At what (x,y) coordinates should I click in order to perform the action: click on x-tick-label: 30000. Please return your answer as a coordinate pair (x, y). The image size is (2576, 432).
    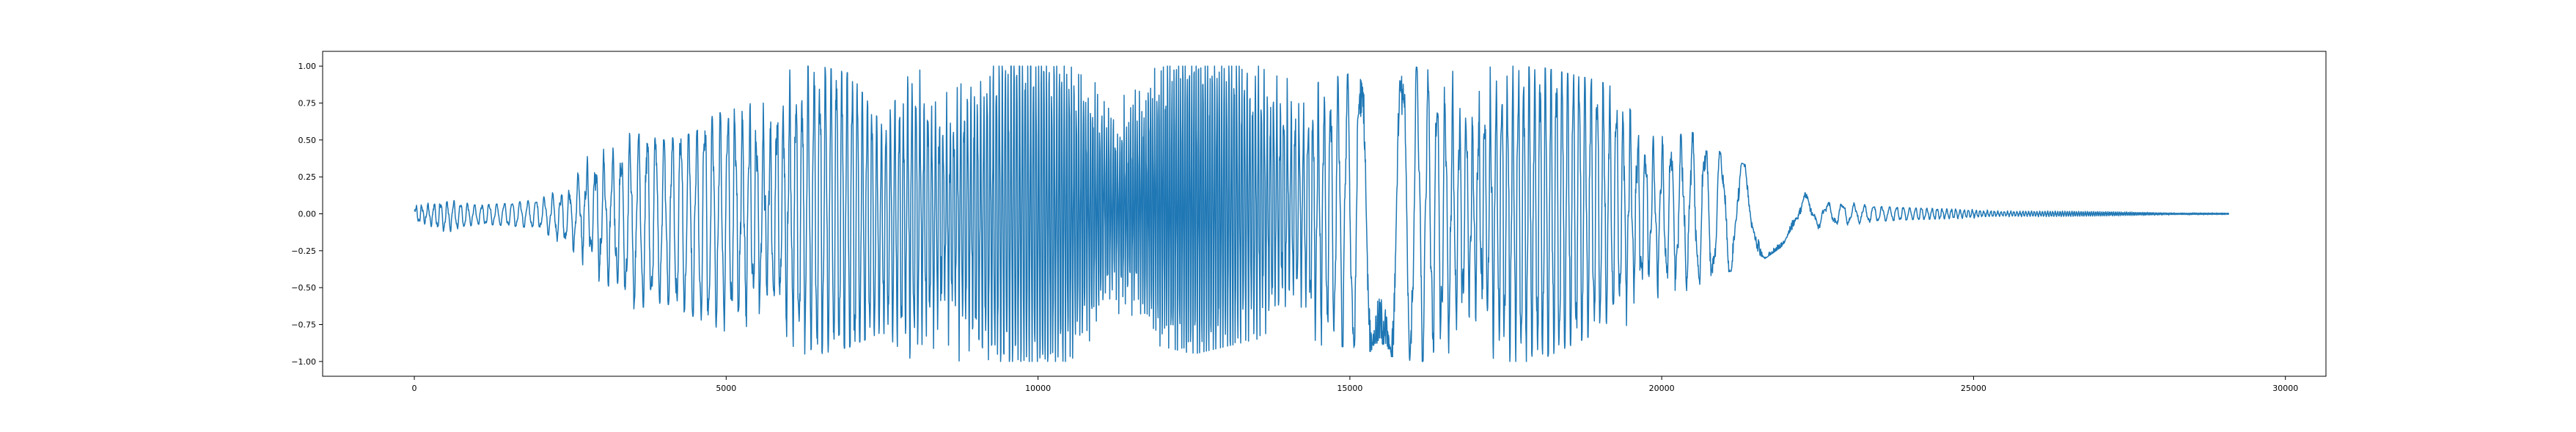
    Looking at the image, I should click on (2285, 388).